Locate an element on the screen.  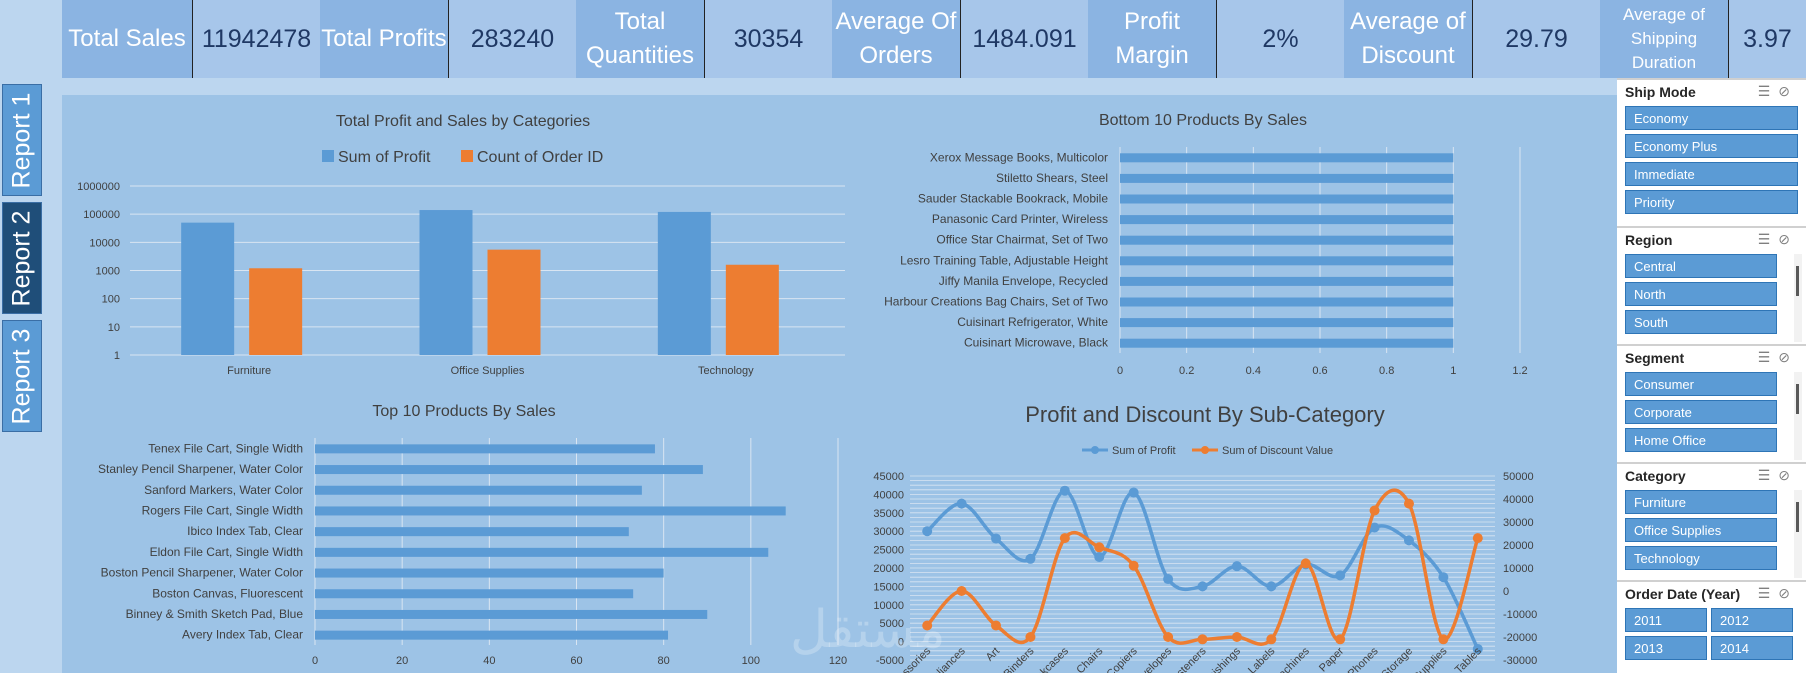
x-tick-label: Storage is located at coordinates (1397, 659).